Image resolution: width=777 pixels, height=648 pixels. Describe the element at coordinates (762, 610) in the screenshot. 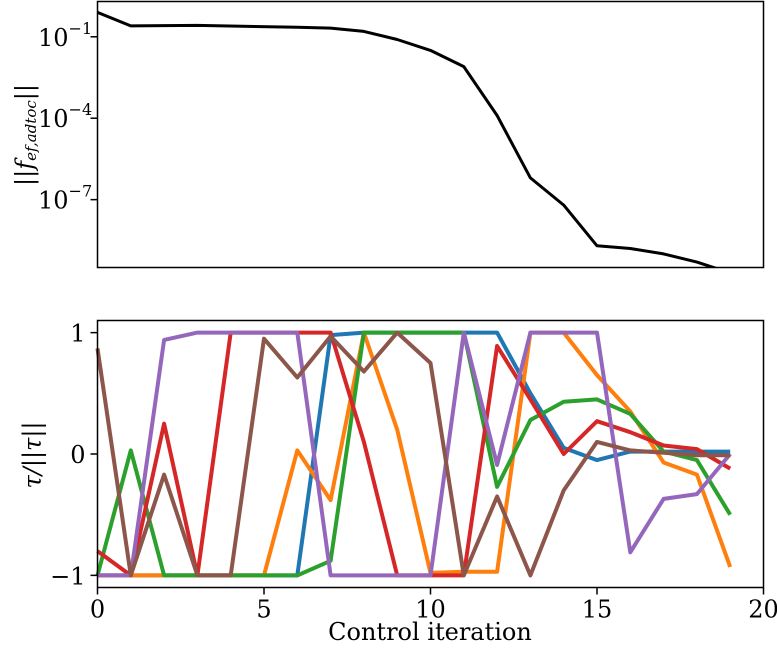

I see `bottom-xtick-label: 20` at that location.